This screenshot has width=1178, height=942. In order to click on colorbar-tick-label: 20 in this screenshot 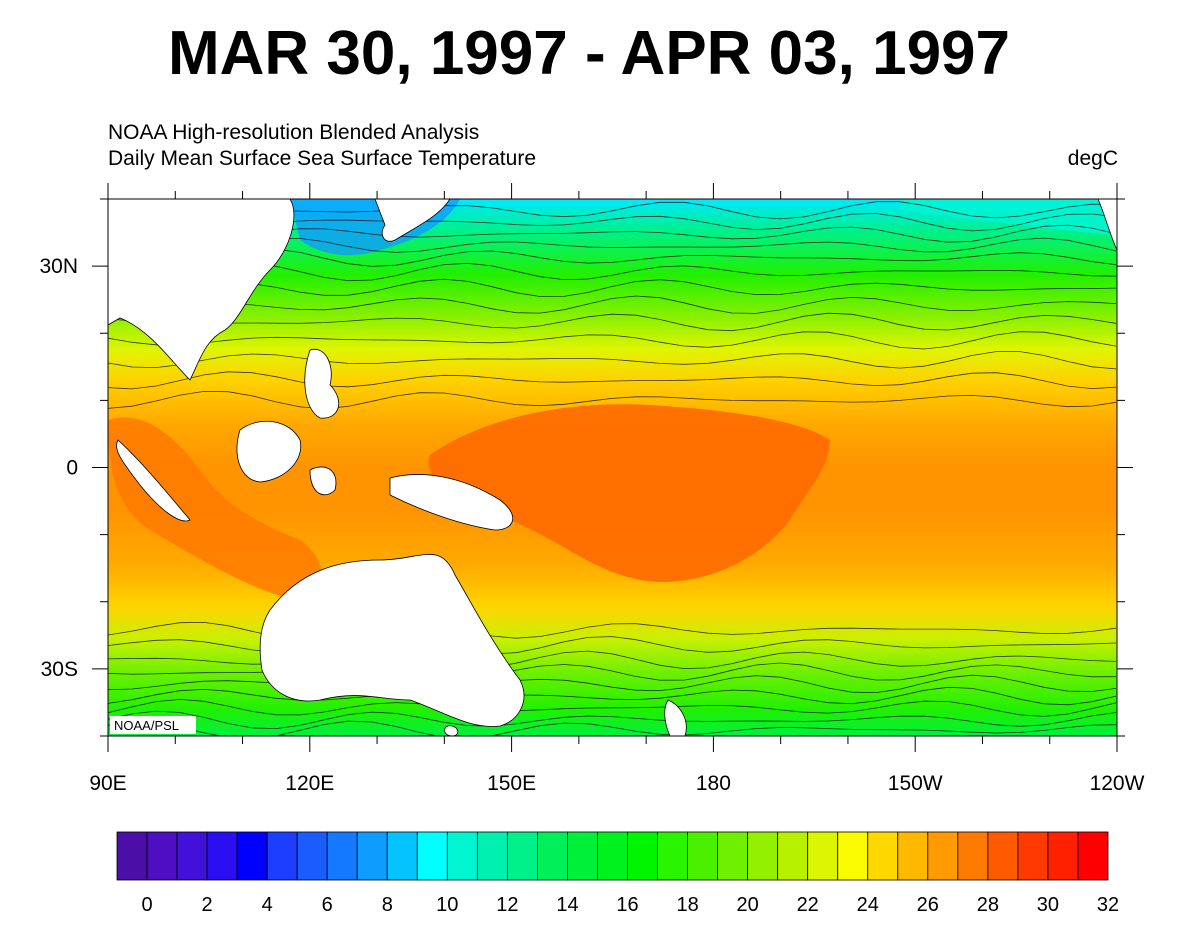, I will do `click(747, 905)`.